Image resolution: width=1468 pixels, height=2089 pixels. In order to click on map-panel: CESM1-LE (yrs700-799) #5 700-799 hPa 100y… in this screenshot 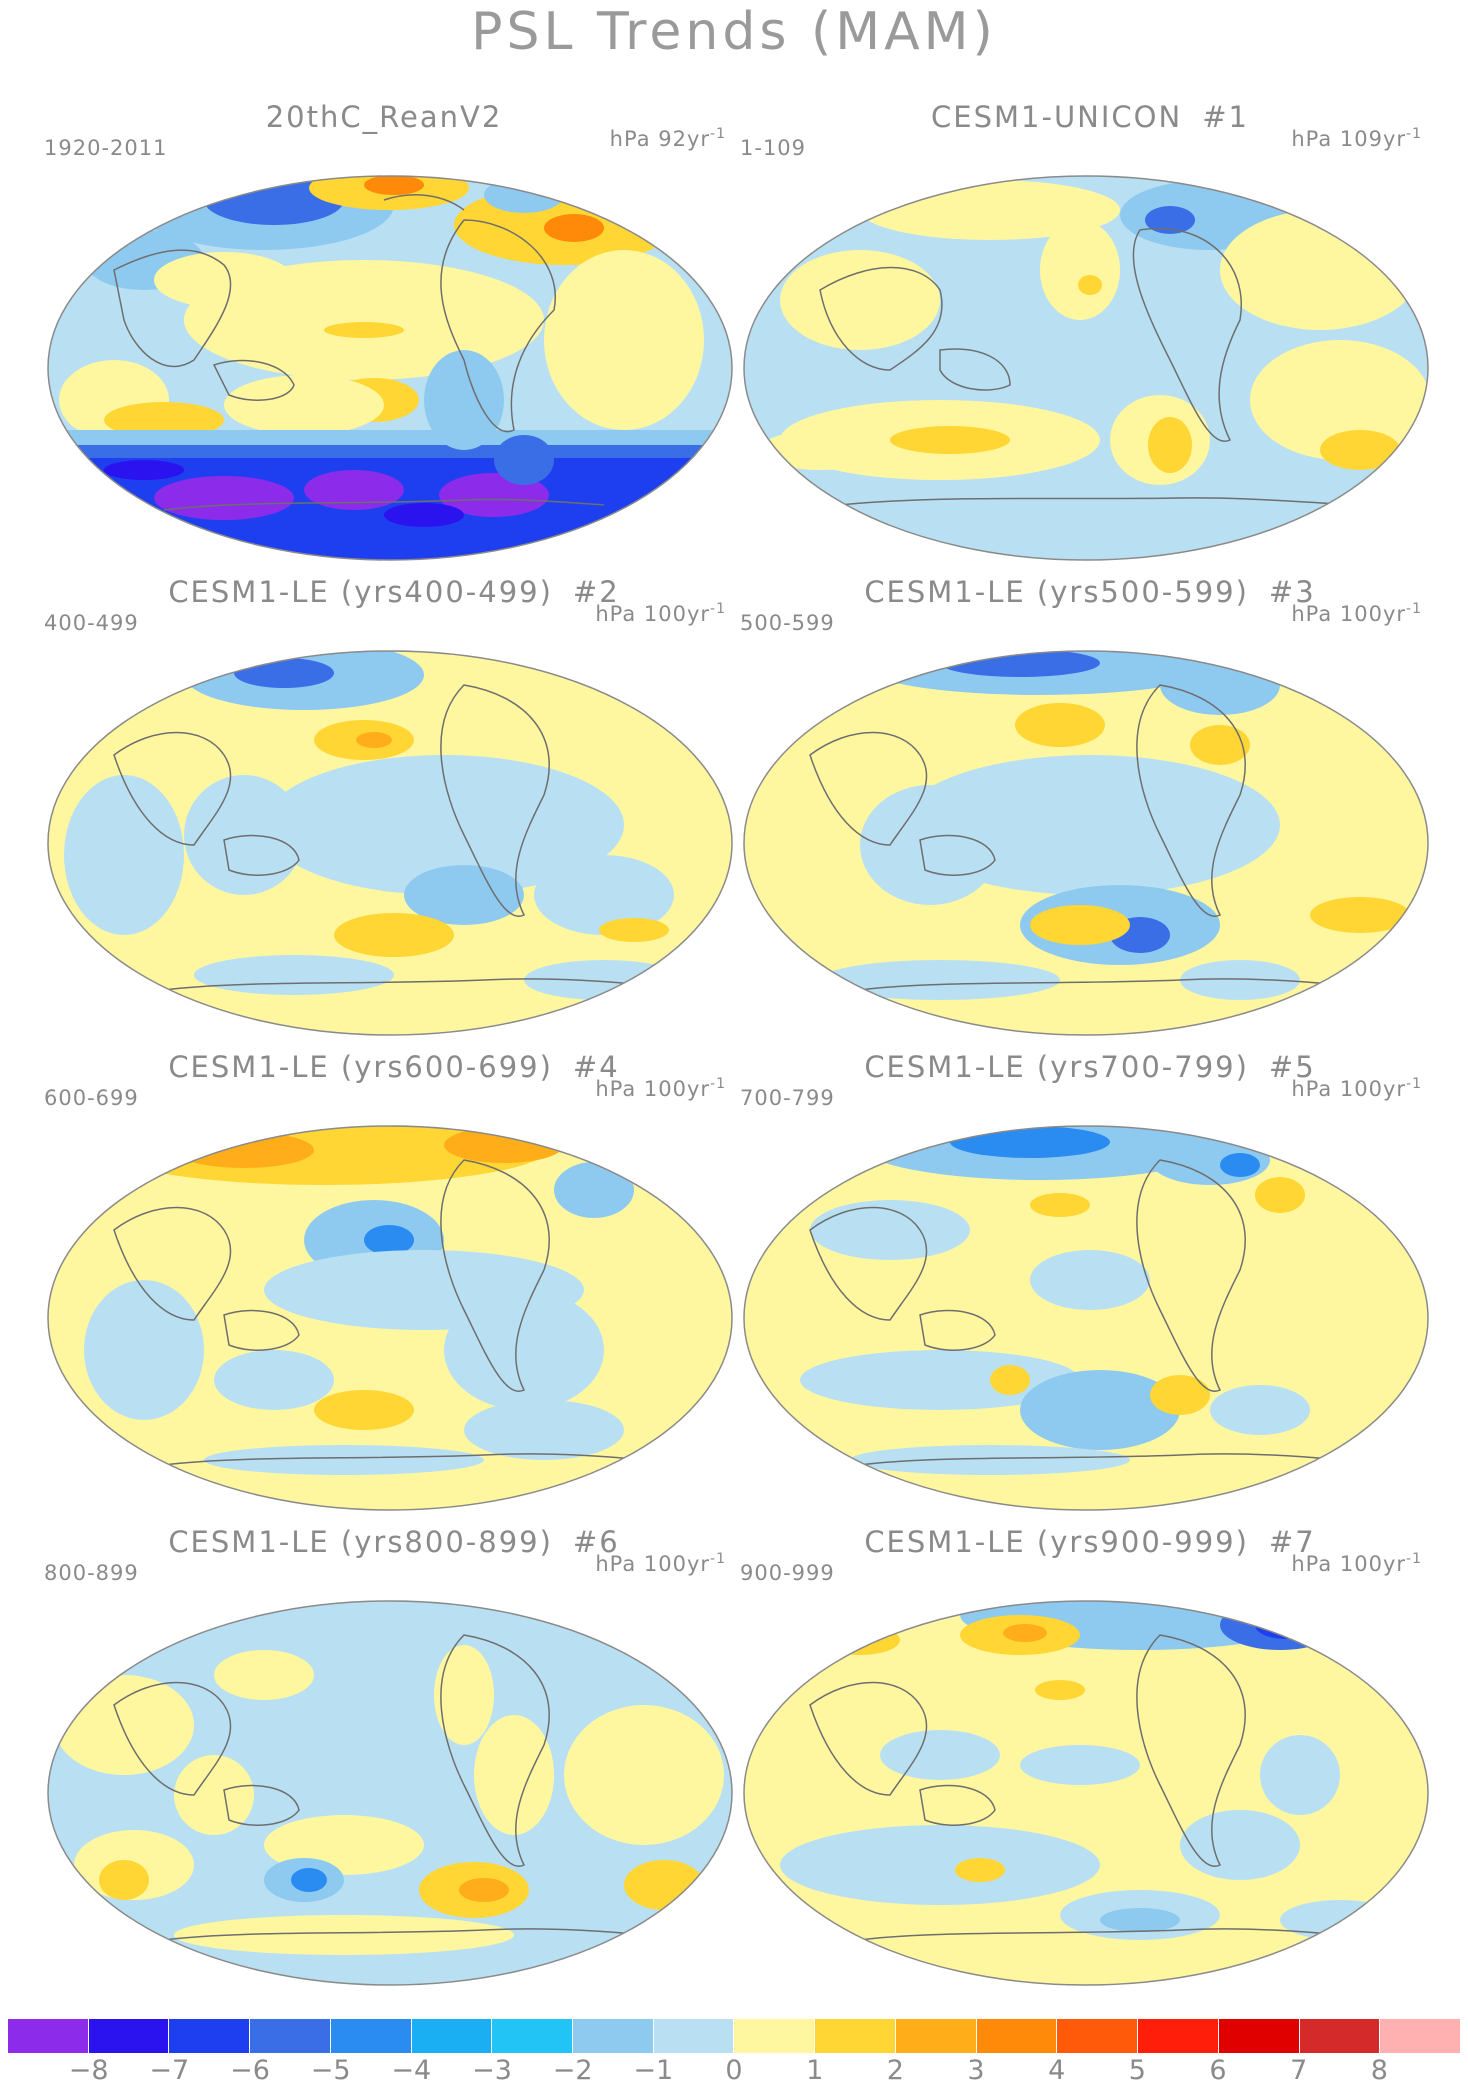, I will do `click(1090, 1282)`.